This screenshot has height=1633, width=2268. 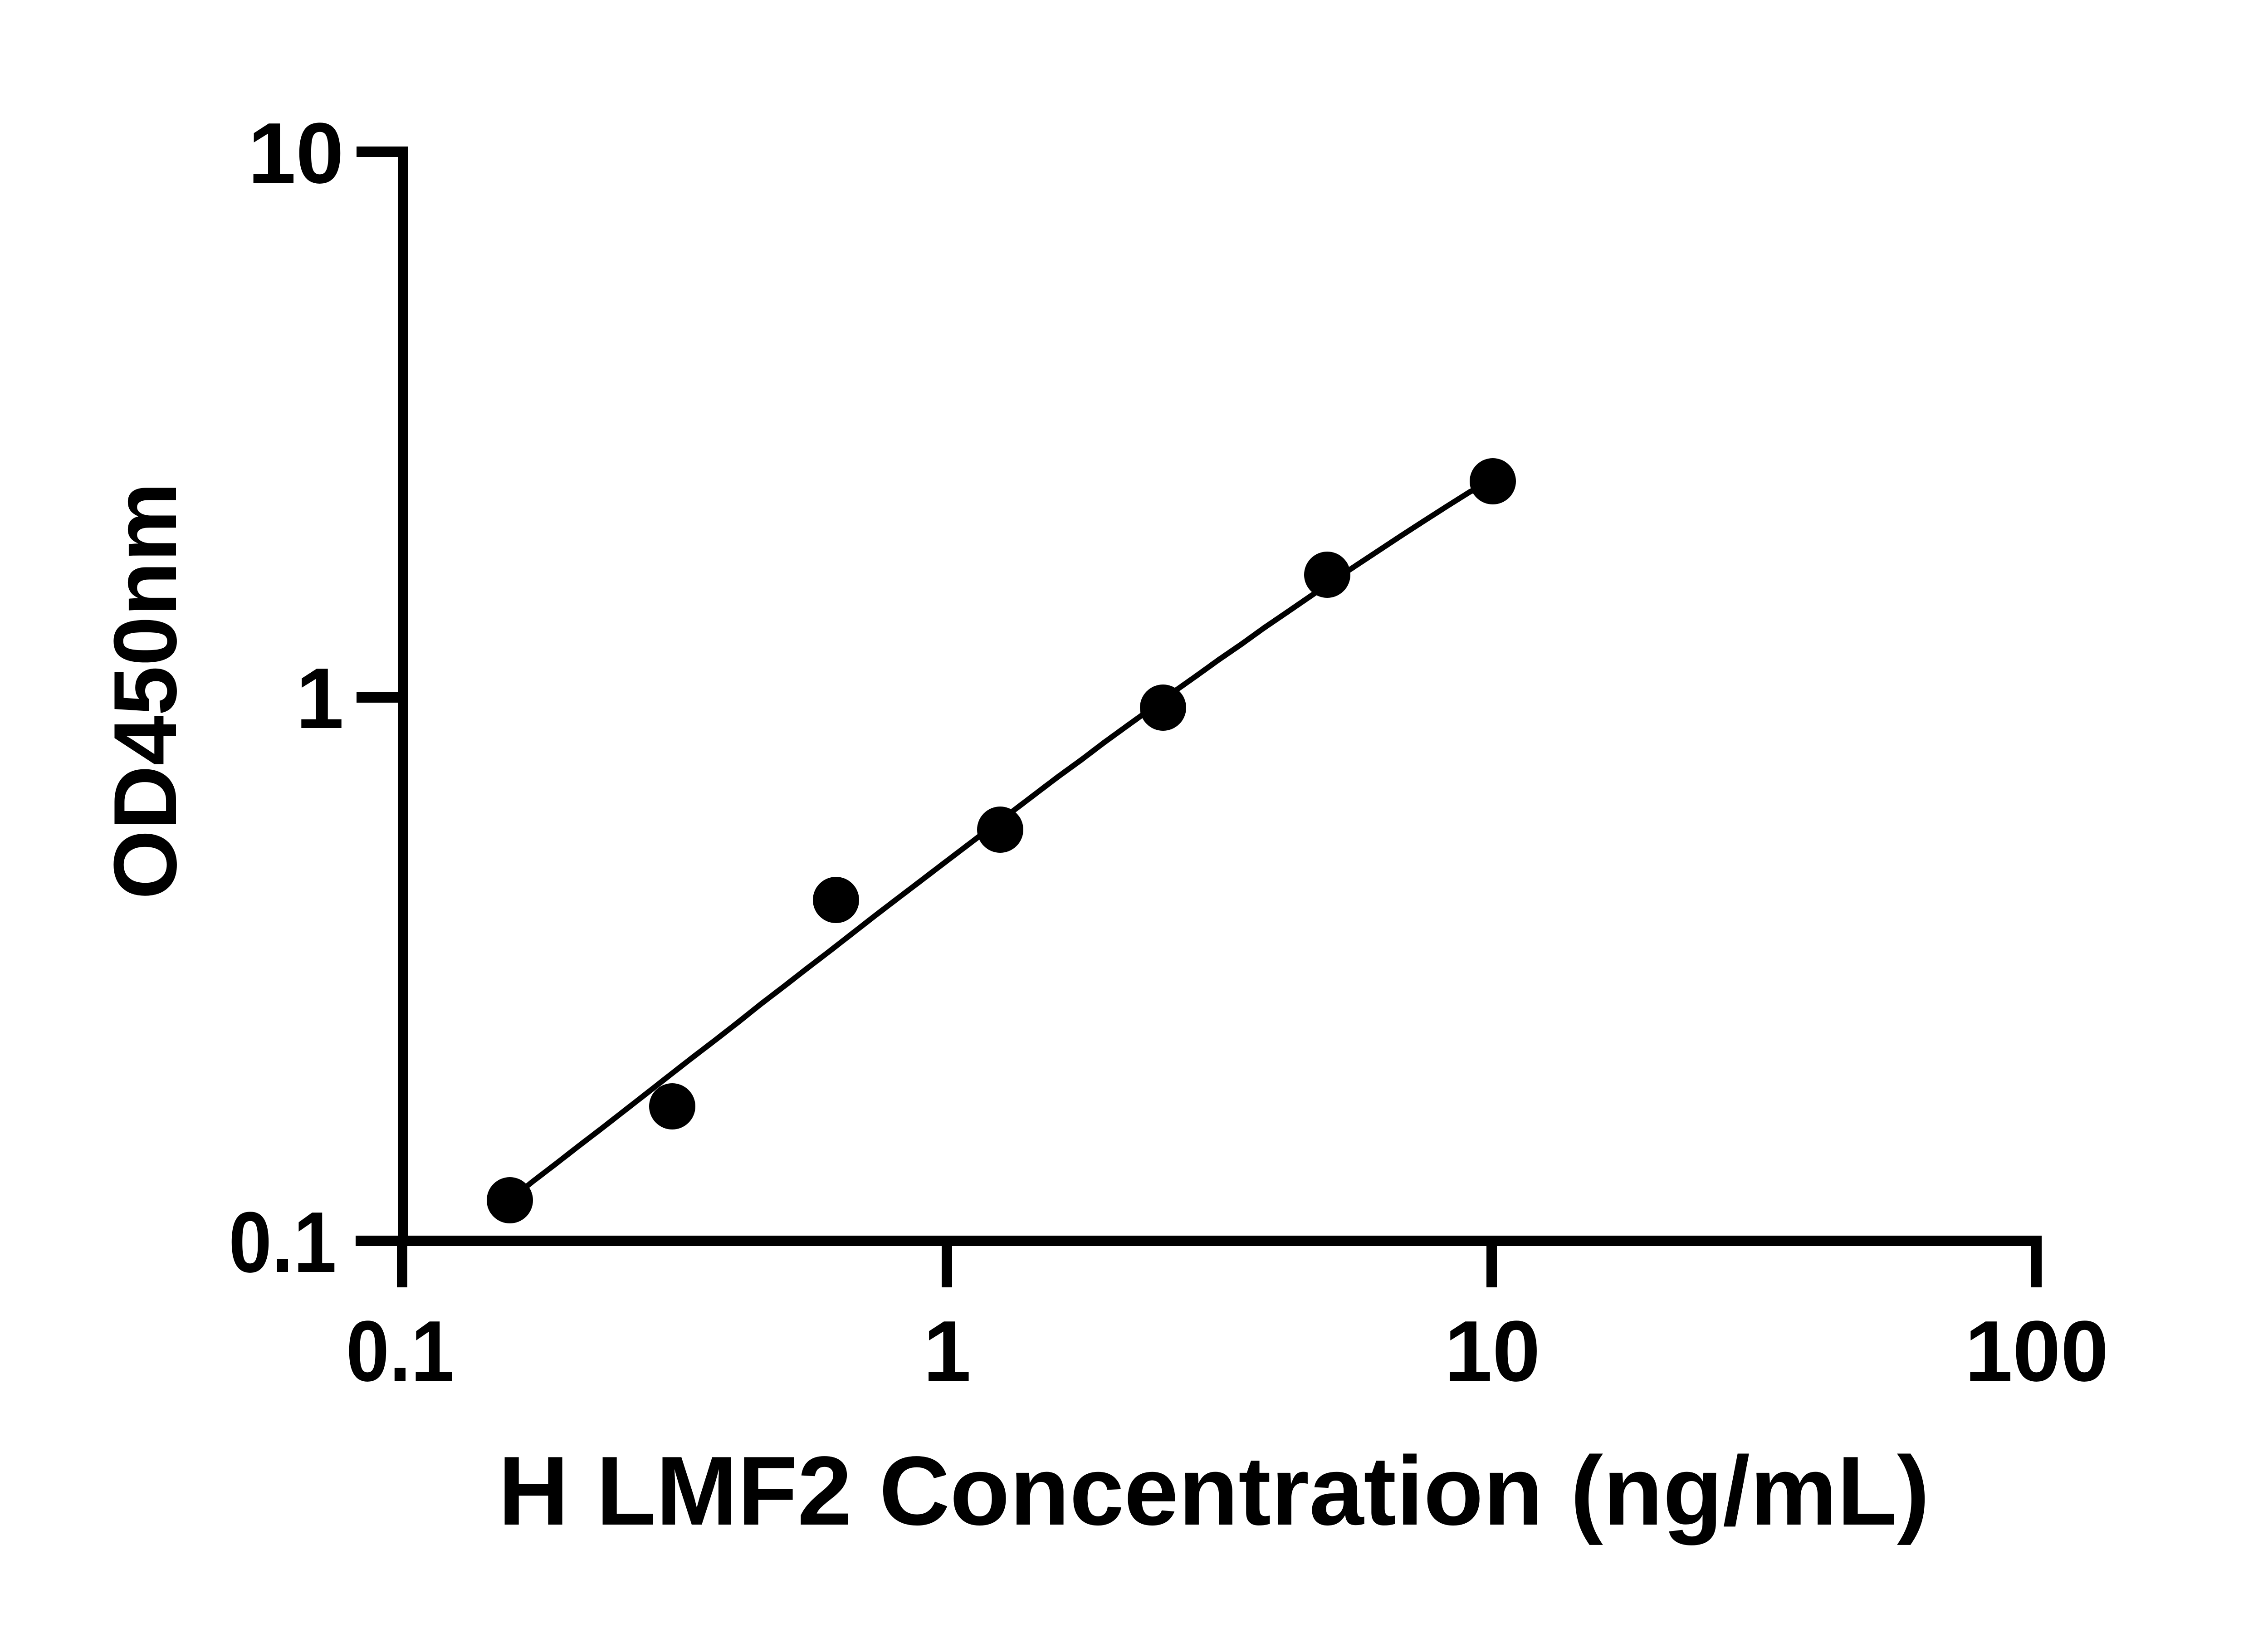 I want to click on svg-text: 100, so click(x=2037, y=1351).